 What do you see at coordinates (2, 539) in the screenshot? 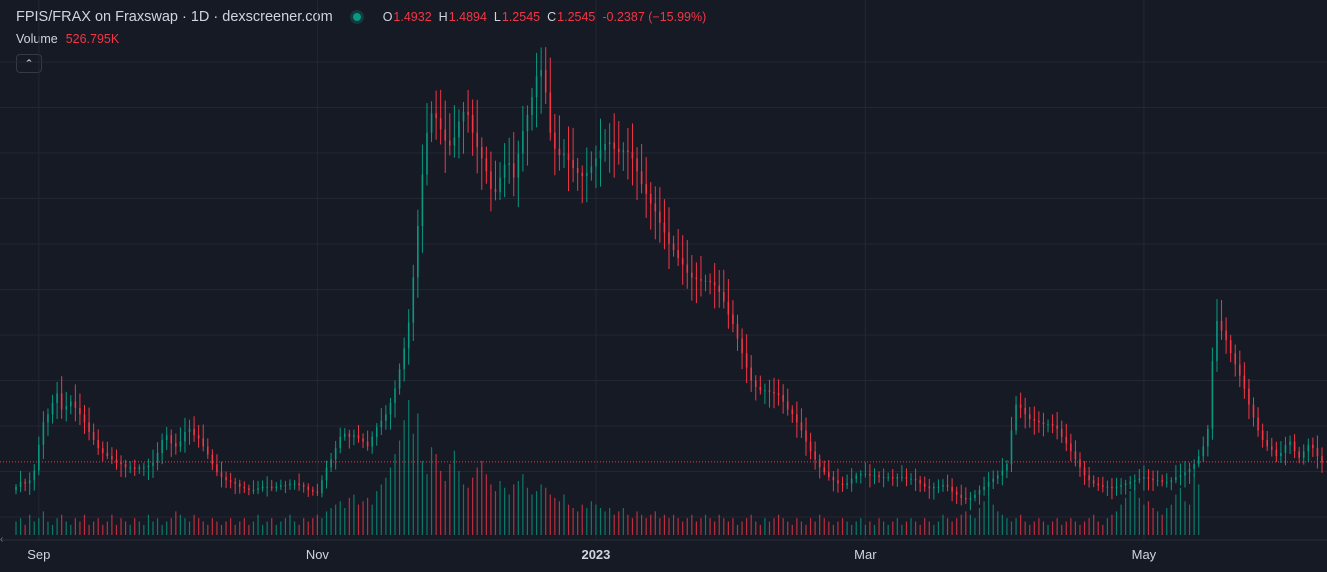
I see `scroll-left-icon: ‹` at bounding box center [2, 539].